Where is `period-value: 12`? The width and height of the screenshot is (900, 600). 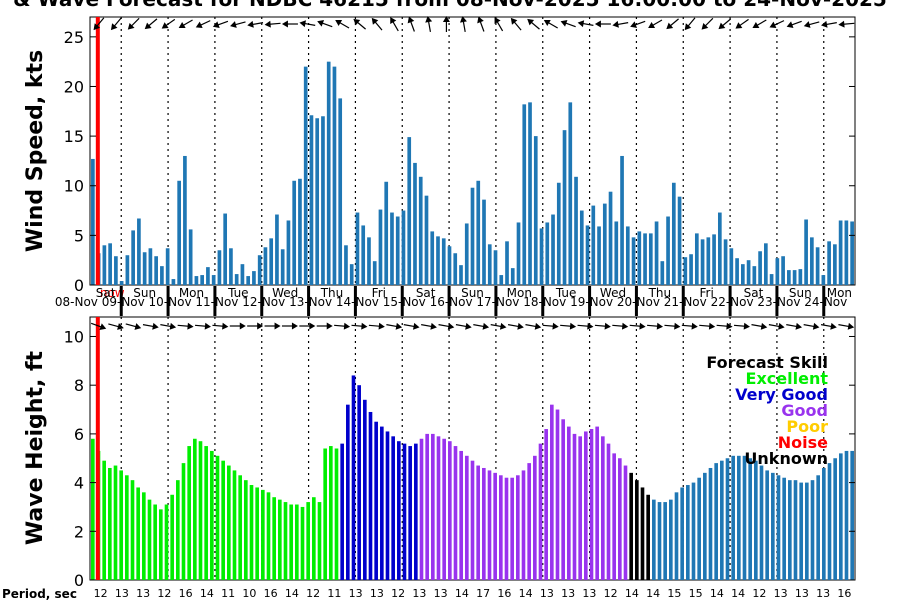 period-value: 12 is located at coordinates (398, 593).